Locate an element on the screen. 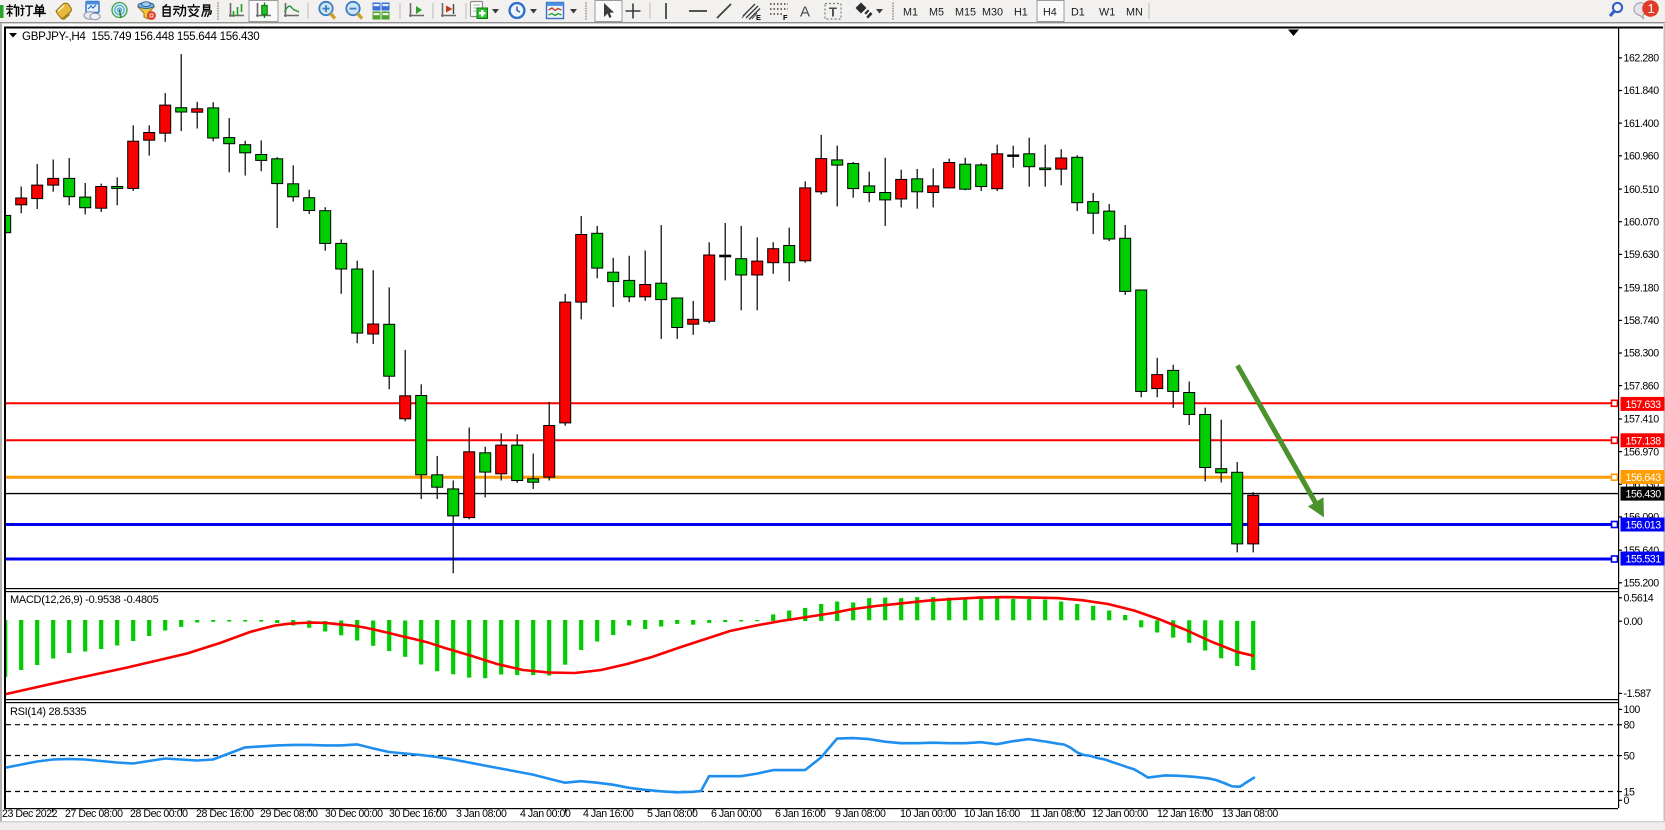  svg-text: 27 Dec 08:00 is located at coordinates (94, 814).